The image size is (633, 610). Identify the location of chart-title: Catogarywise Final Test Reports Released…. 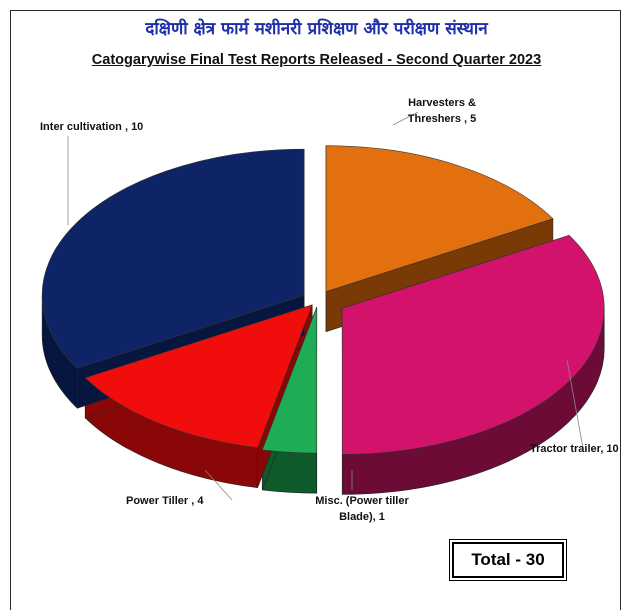
(316, 60).